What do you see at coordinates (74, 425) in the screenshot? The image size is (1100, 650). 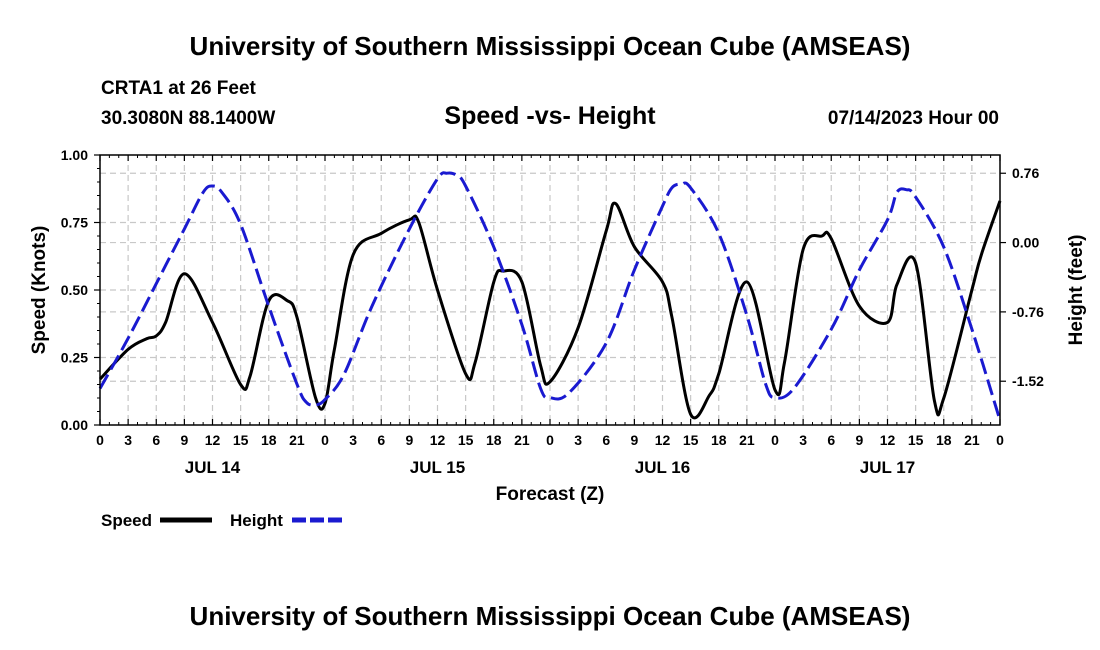 I see `y-tick-label: 0.00` at bounding box center [74, 425].